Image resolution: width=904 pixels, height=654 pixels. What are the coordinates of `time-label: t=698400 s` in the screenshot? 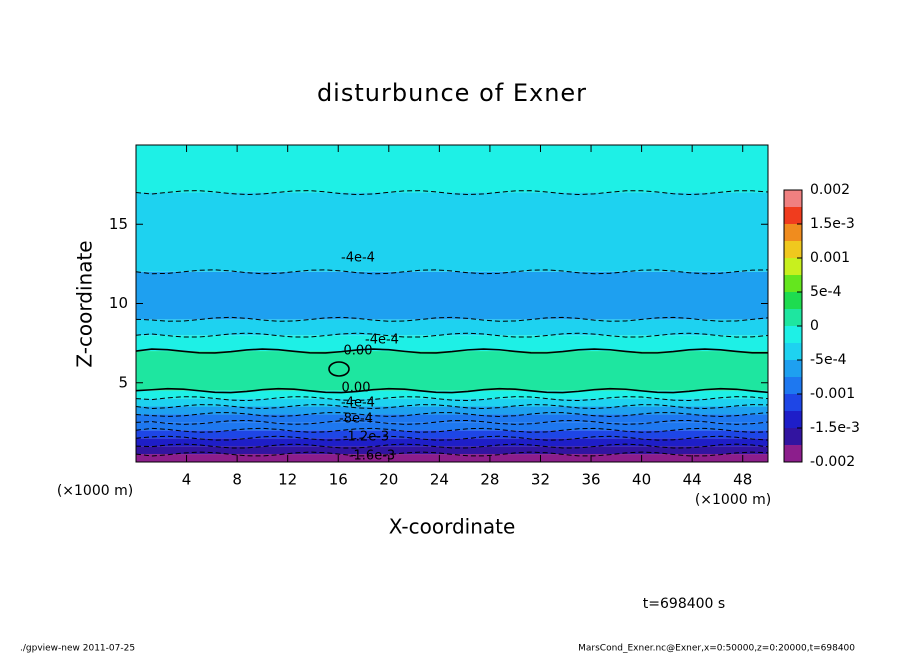 It's located at (684, 604).